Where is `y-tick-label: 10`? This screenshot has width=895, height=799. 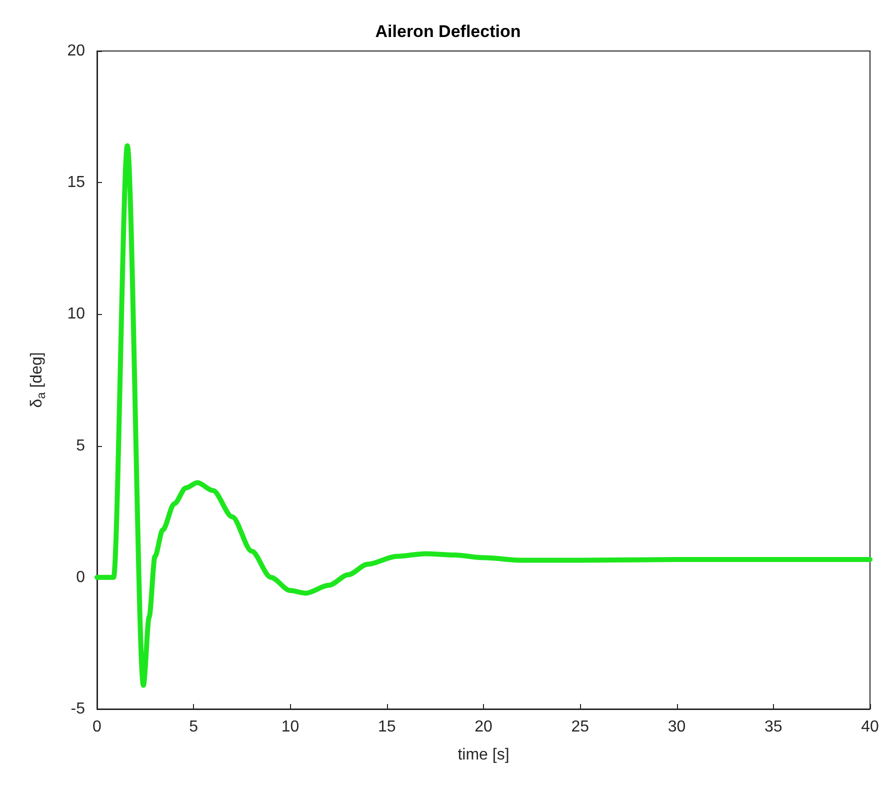
y-tick-label: 10 is located at coordinates (76, 314).